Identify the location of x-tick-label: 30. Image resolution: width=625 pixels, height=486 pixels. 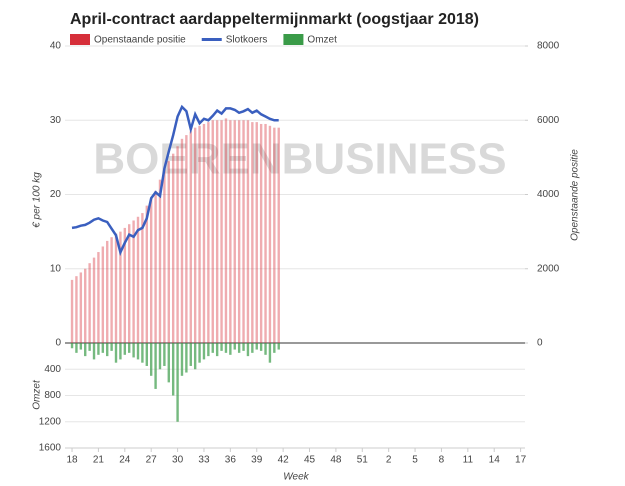
(178, 460).